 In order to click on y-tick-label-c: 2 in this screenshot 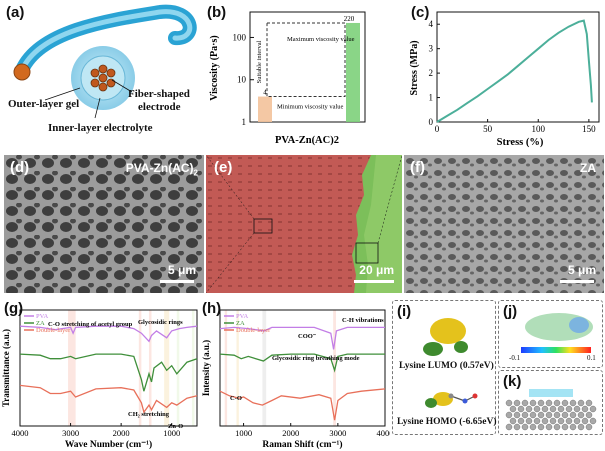, I will do `click(431, 73)`.